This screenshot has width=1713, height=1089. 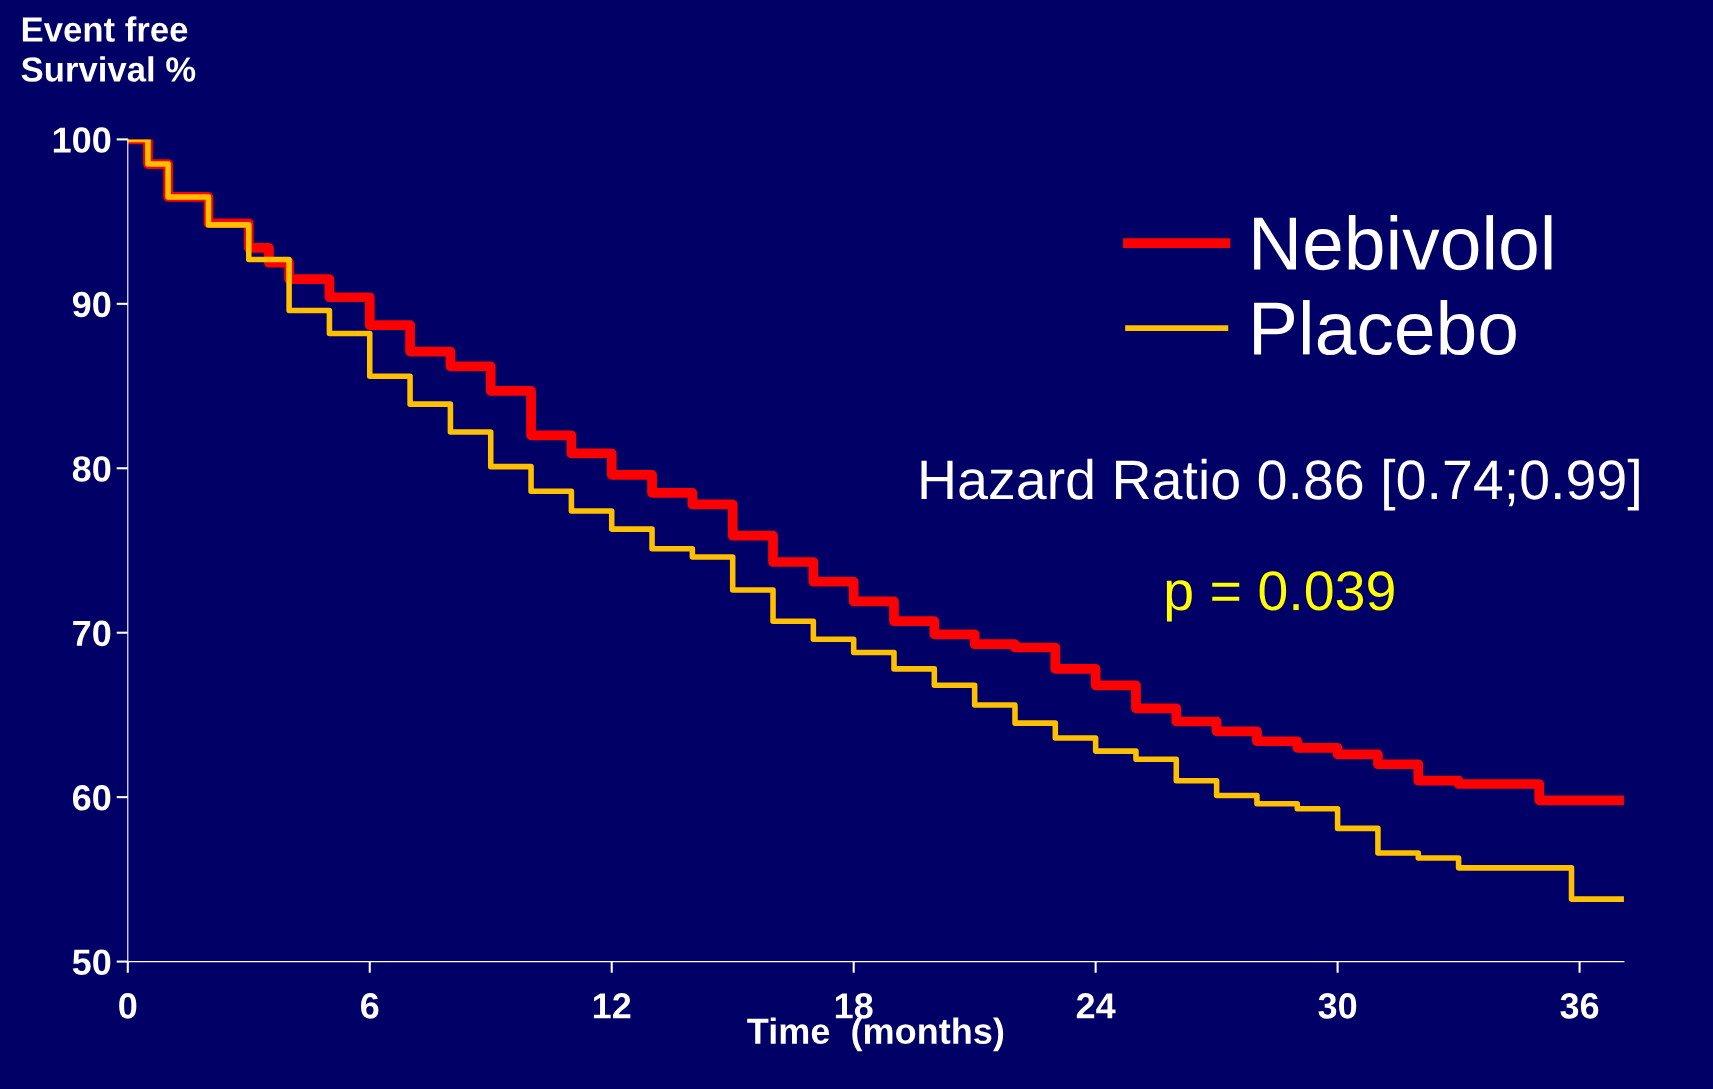 What do you see at coordinates (1096, 1006) in the screenshot?
I see `x-tick-label: 24` at bounding box center [1096, 1006].